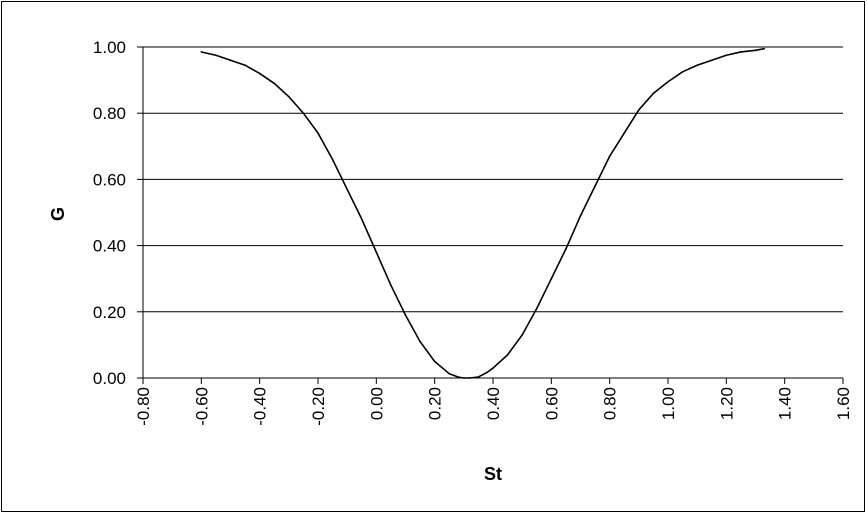 This screenshot has height=514, width=867. I want to click on y-tick-label: 1.00, so click(109, 47).